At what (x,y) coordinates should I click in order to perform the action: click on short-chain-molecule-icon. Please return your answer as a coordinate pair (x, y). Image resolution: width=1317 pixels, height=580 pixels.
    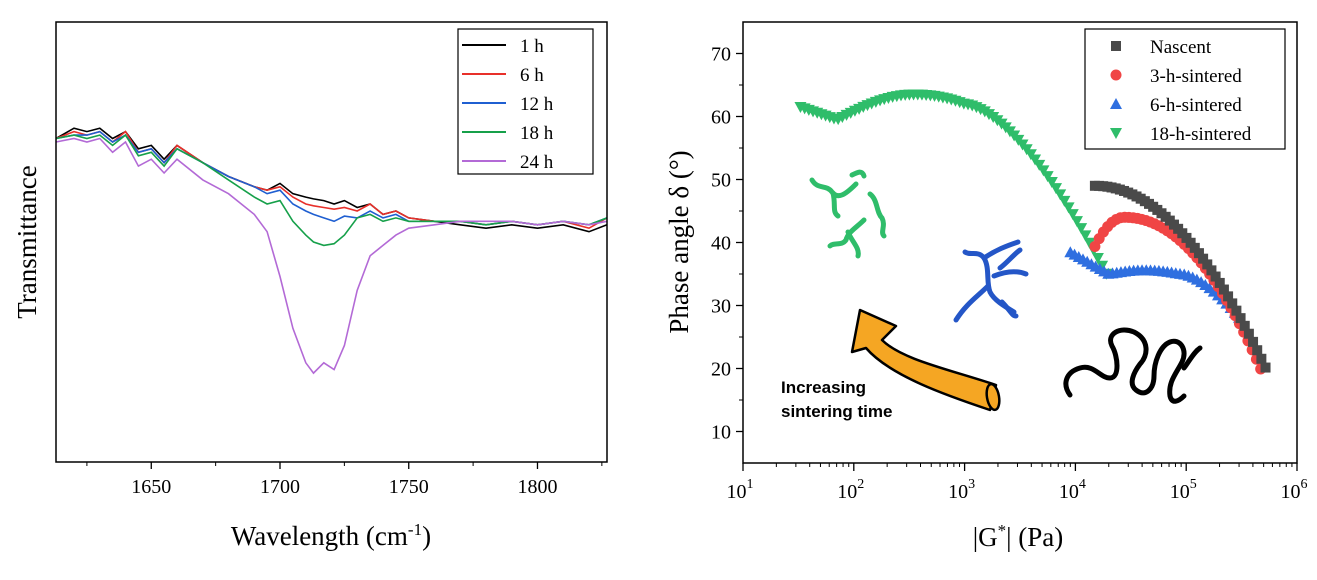
    Looking at the image, I should click on (848, 214).